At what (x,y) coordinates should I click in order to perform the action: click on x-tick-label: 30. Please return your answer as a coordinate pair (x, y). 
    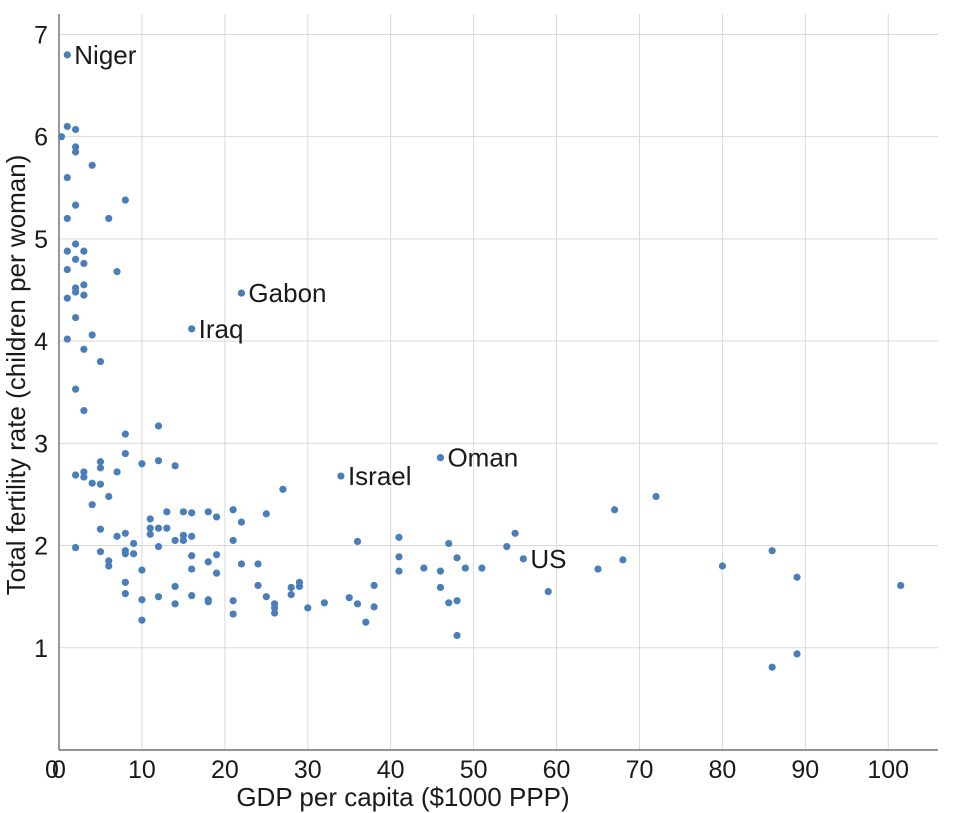
    Looking at the image, I should click on (308, 770).